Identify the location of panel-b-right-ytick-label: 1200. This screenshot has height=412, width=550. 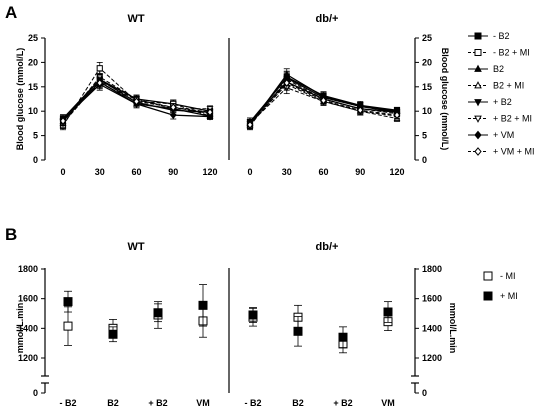
(432, 358).